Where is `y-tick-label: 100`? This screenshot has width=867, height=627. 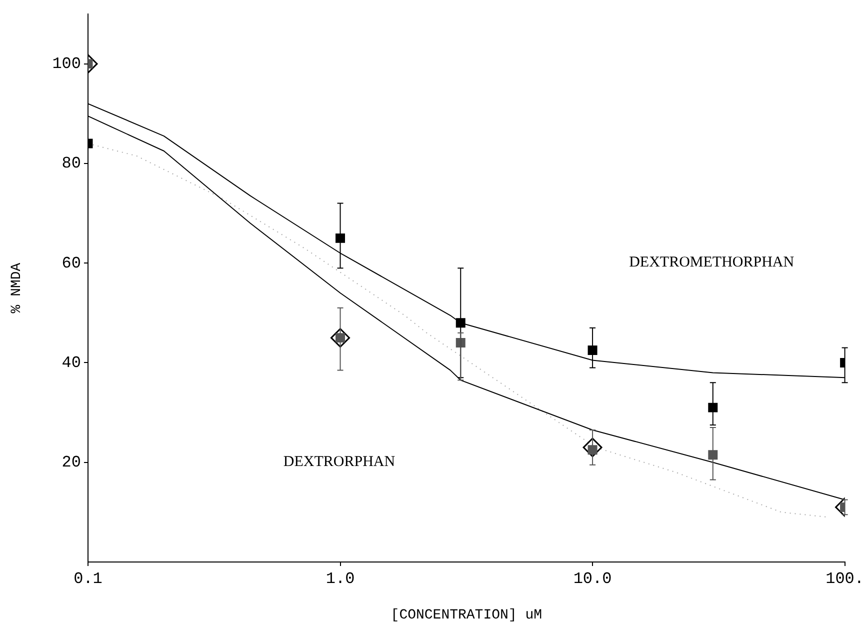 y-tick-label: 100 is located at coordinates (66, 64).